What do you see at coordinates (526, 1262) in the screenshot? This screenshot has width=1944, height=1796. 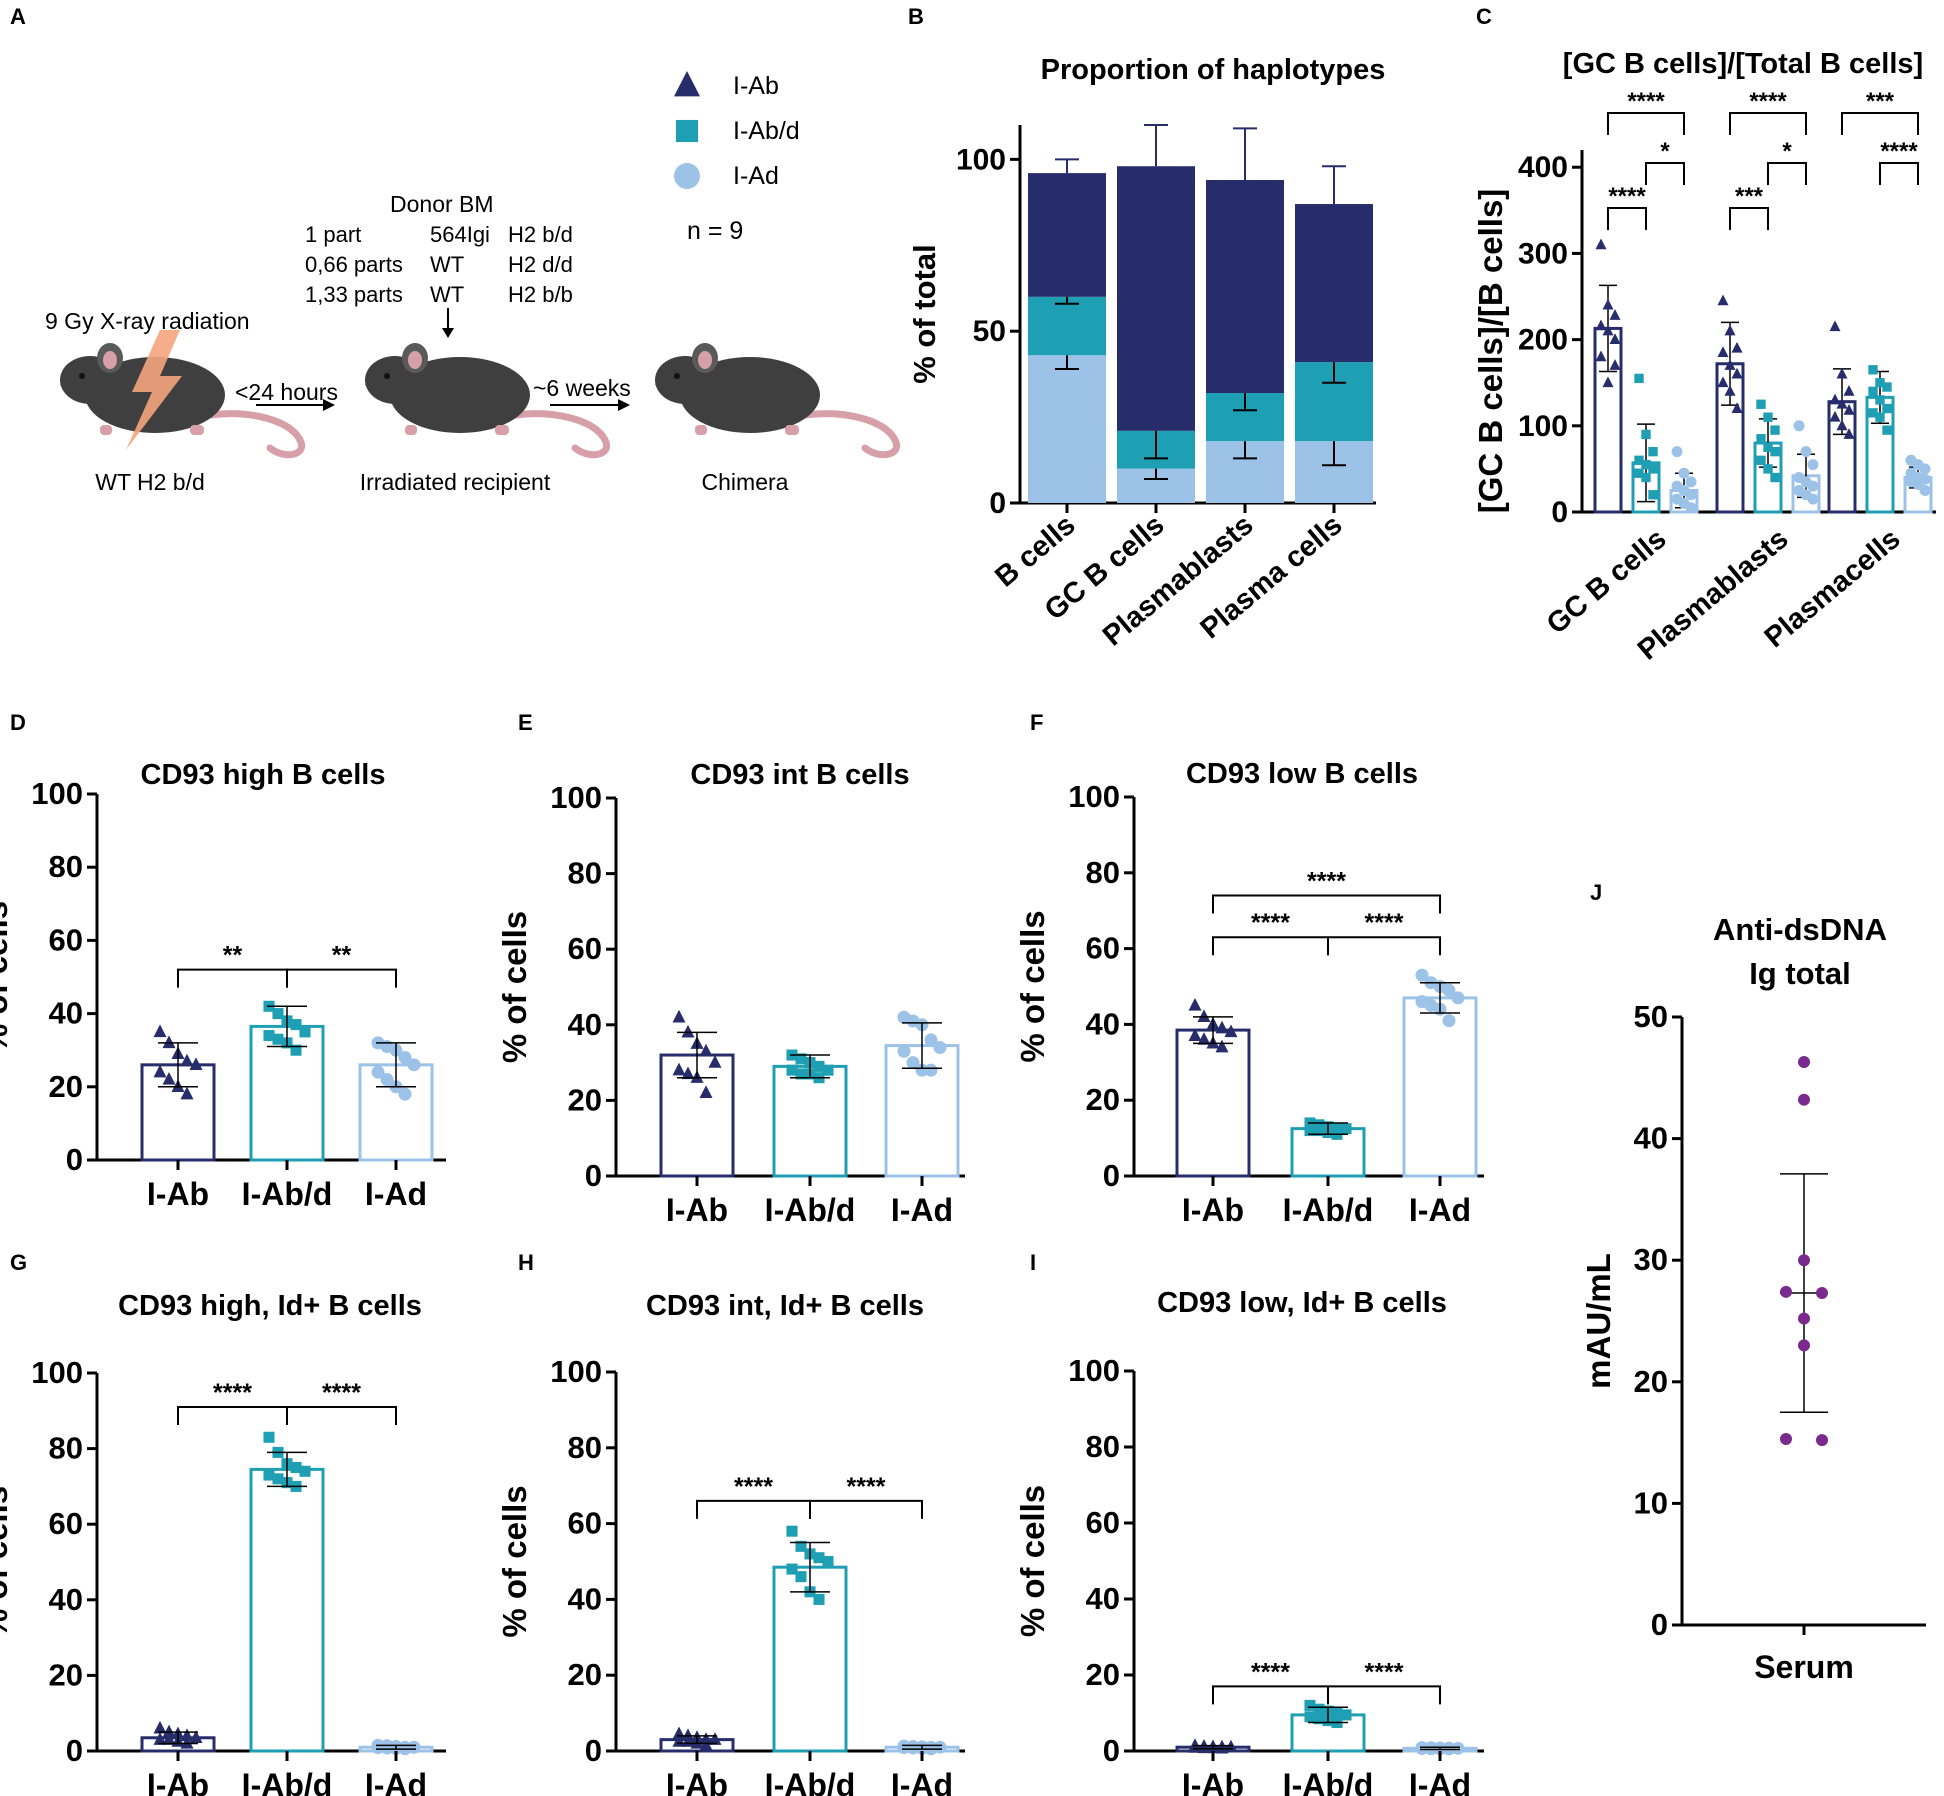 I see `panel-letter-h: H` at bounding box center [526, 1262].